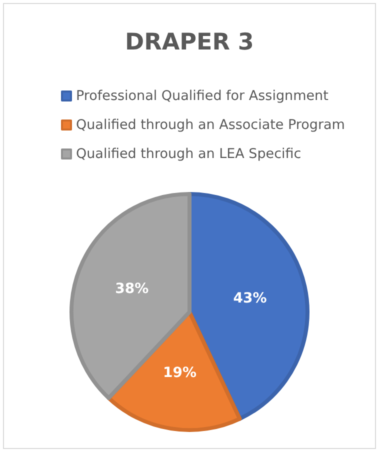 This screenshot has width=381, height=454. What do you see at coordinates (189, 154) in the screenshot?
I see `legend-label: Qualified through an LEA Specific` at bounding box center [189, 154].